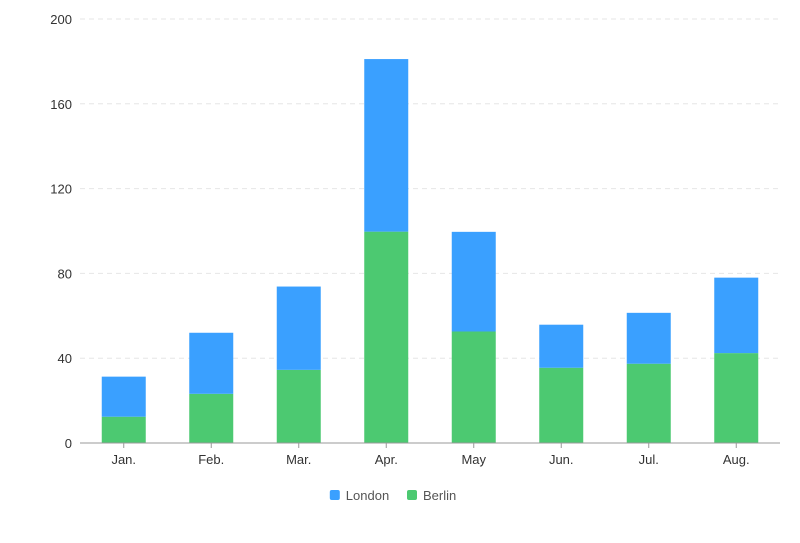  I want to click on x-tick-label: Mar., so click(298, 459).